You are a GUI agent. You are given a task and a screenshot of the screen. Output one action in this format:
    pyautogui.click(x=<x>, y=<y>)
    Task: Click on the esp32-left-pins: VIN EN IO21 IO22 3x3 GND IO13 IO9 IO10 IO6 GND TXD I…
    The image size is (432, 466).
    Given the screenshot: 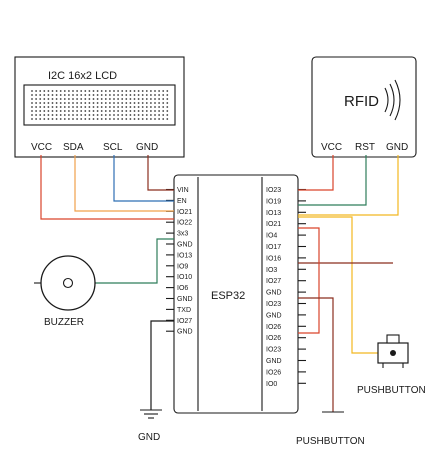 What is the action you would take?
    pyautogui.click(x=179, y=261)
    